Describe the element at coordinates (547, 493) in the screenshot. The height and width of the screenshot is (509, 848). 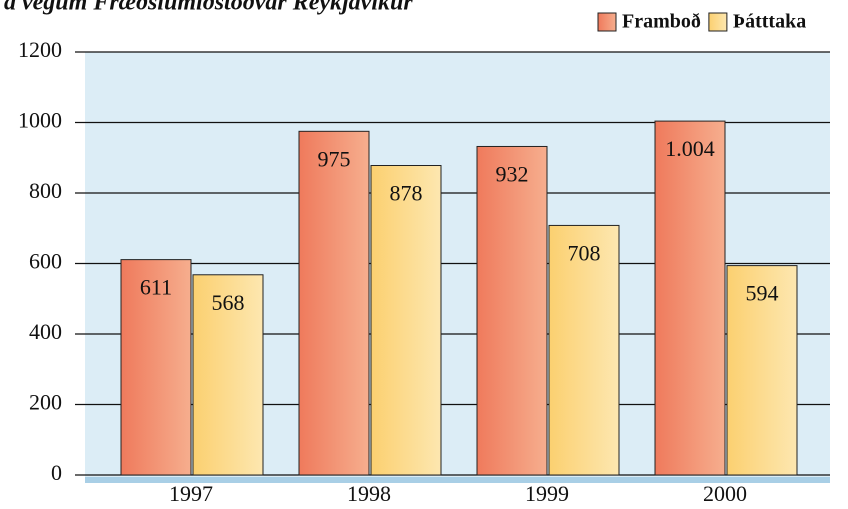
I see `x-tick-label: 1999` at that location.